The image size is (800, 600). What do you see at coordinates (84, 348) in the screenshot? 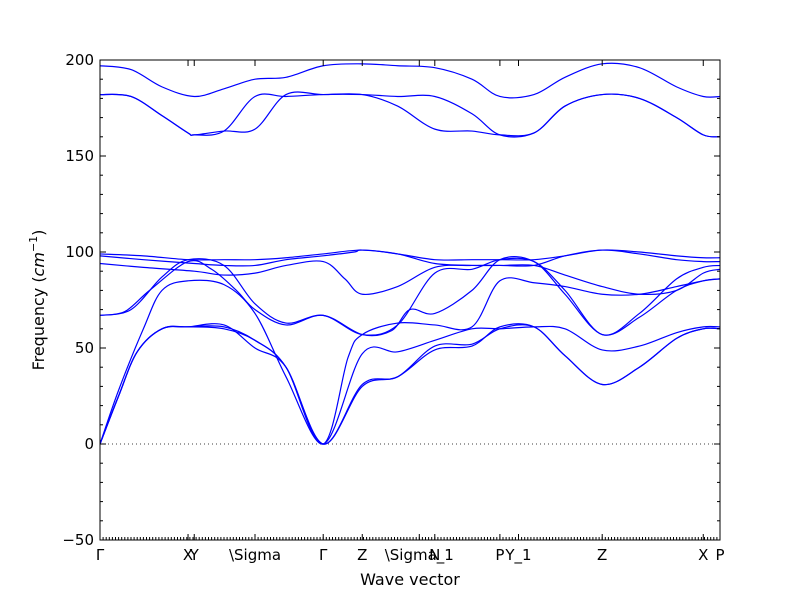
I see `y-tick-label: 50` at bounding box center [84, 348].